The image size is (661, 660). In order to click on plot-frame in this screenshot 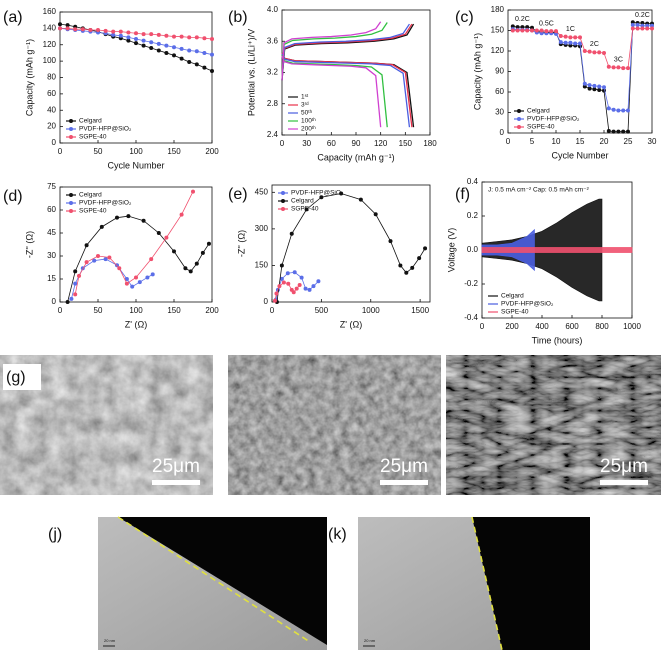, I will do `click(351, 243)`.